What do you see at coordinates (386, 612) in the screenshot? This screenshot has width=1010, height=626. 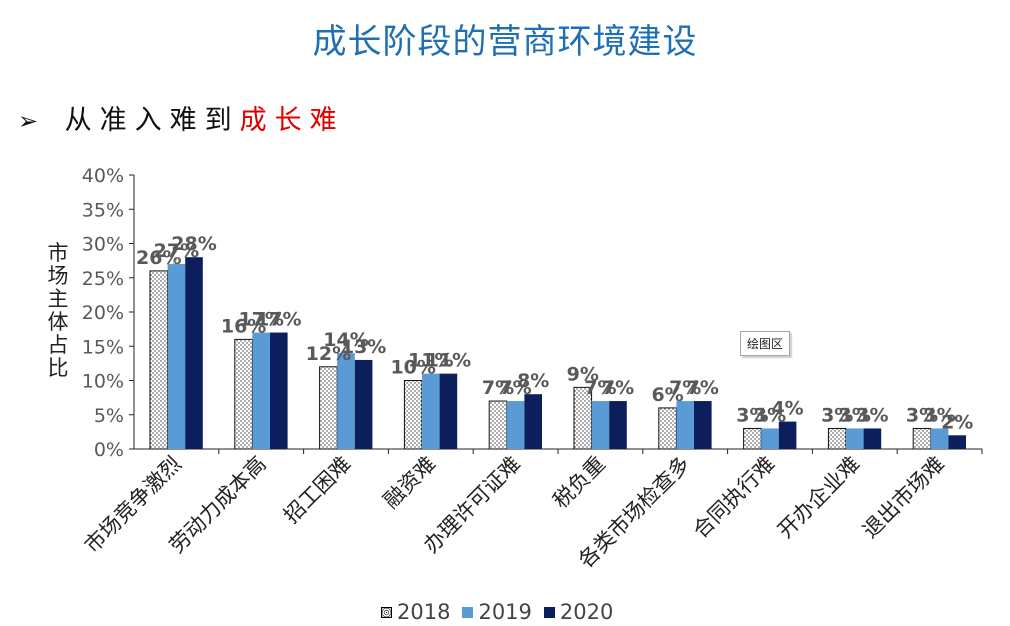 I see `legend-swatch-2018` at bounding box center [386, 612].